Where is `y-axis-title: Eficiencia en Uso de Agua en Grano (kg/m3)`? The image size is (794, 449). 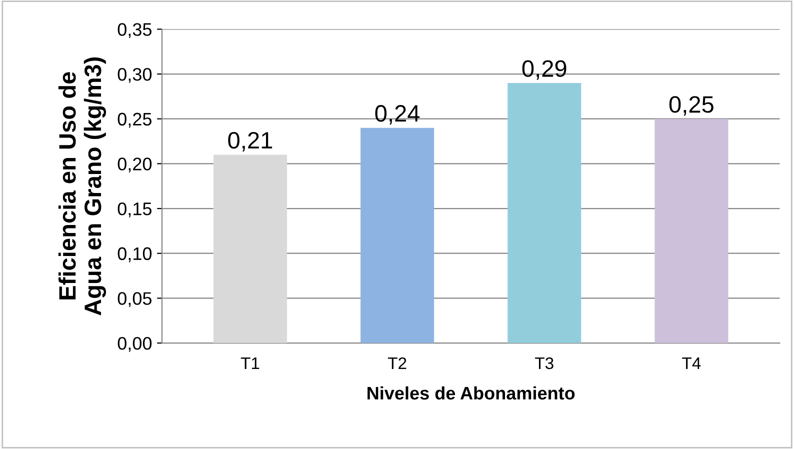
y-axis-title: Eficiencia en Uso de Agua en Grano (kg/m3) is located at coordinates (82, 186).